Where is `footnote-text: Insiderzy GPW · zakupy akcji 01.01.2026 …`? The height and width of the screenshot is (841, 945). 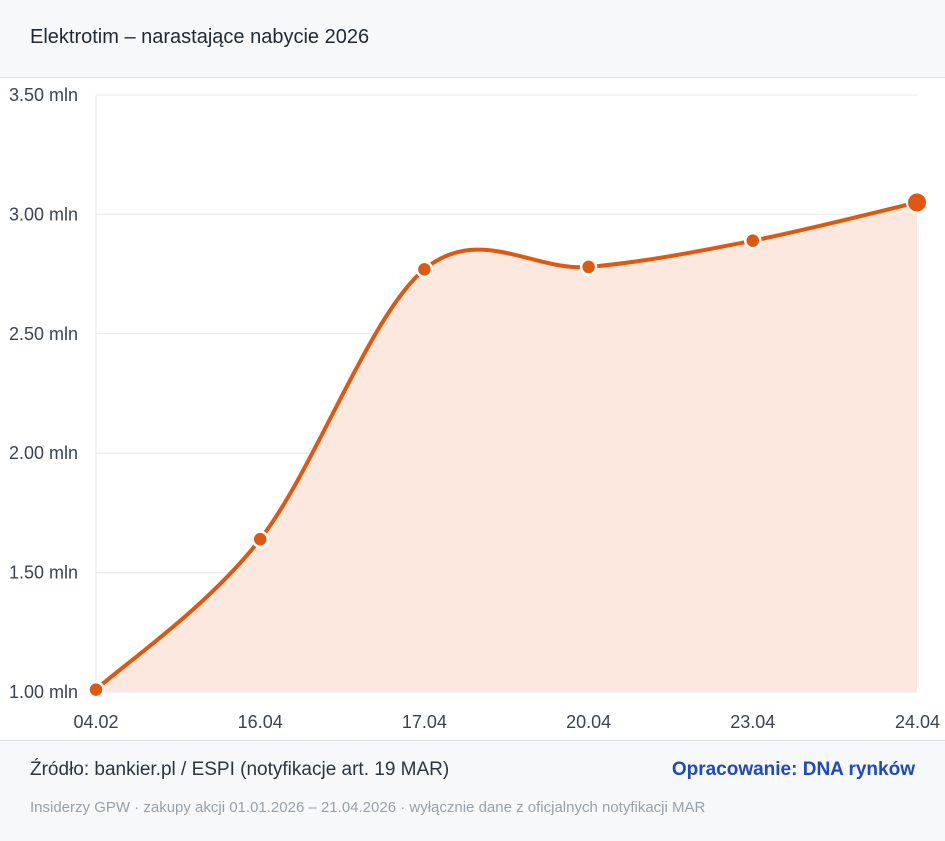
footnote-text: Insiderzy GPW · zakupy akcji 01.01.2026 … is located at coordinates (368, 807).